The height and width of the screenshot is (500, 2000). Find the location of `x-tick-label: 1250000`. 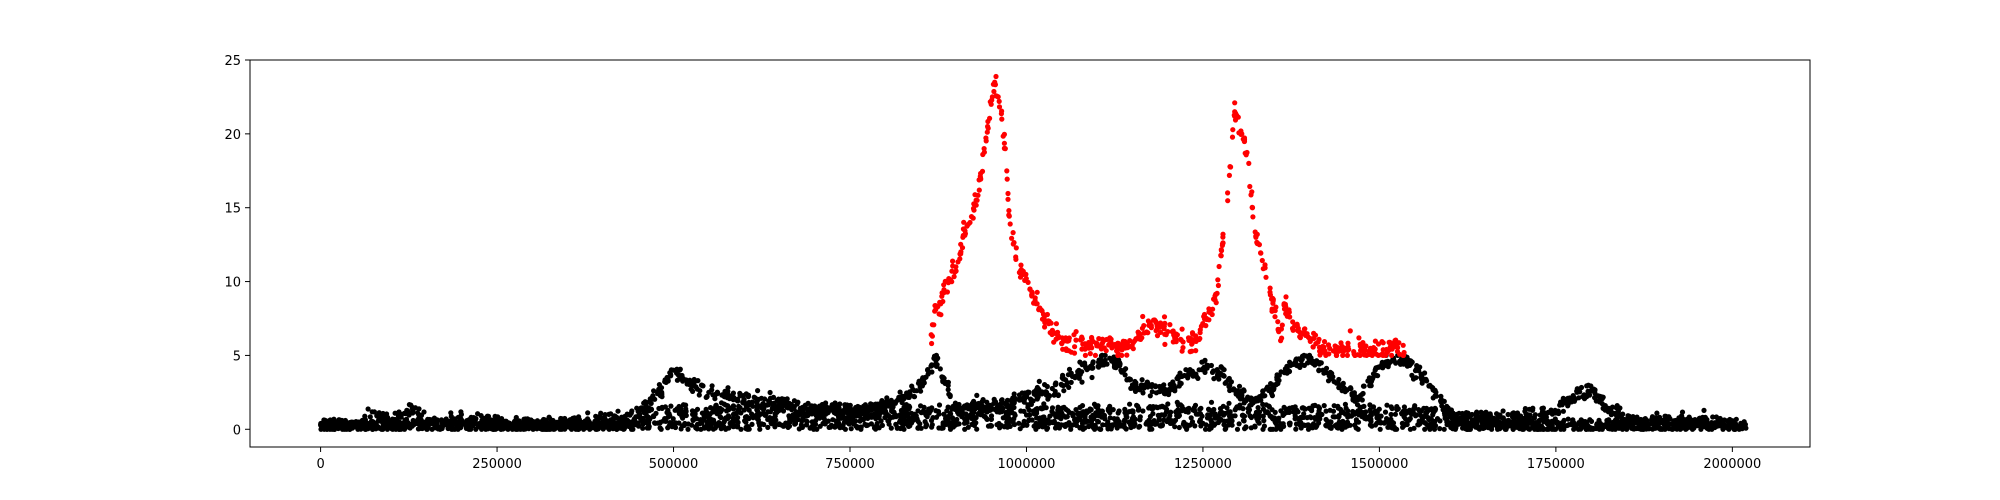

x-tick-label: 1250000 is located at coordinates (1203, 464).